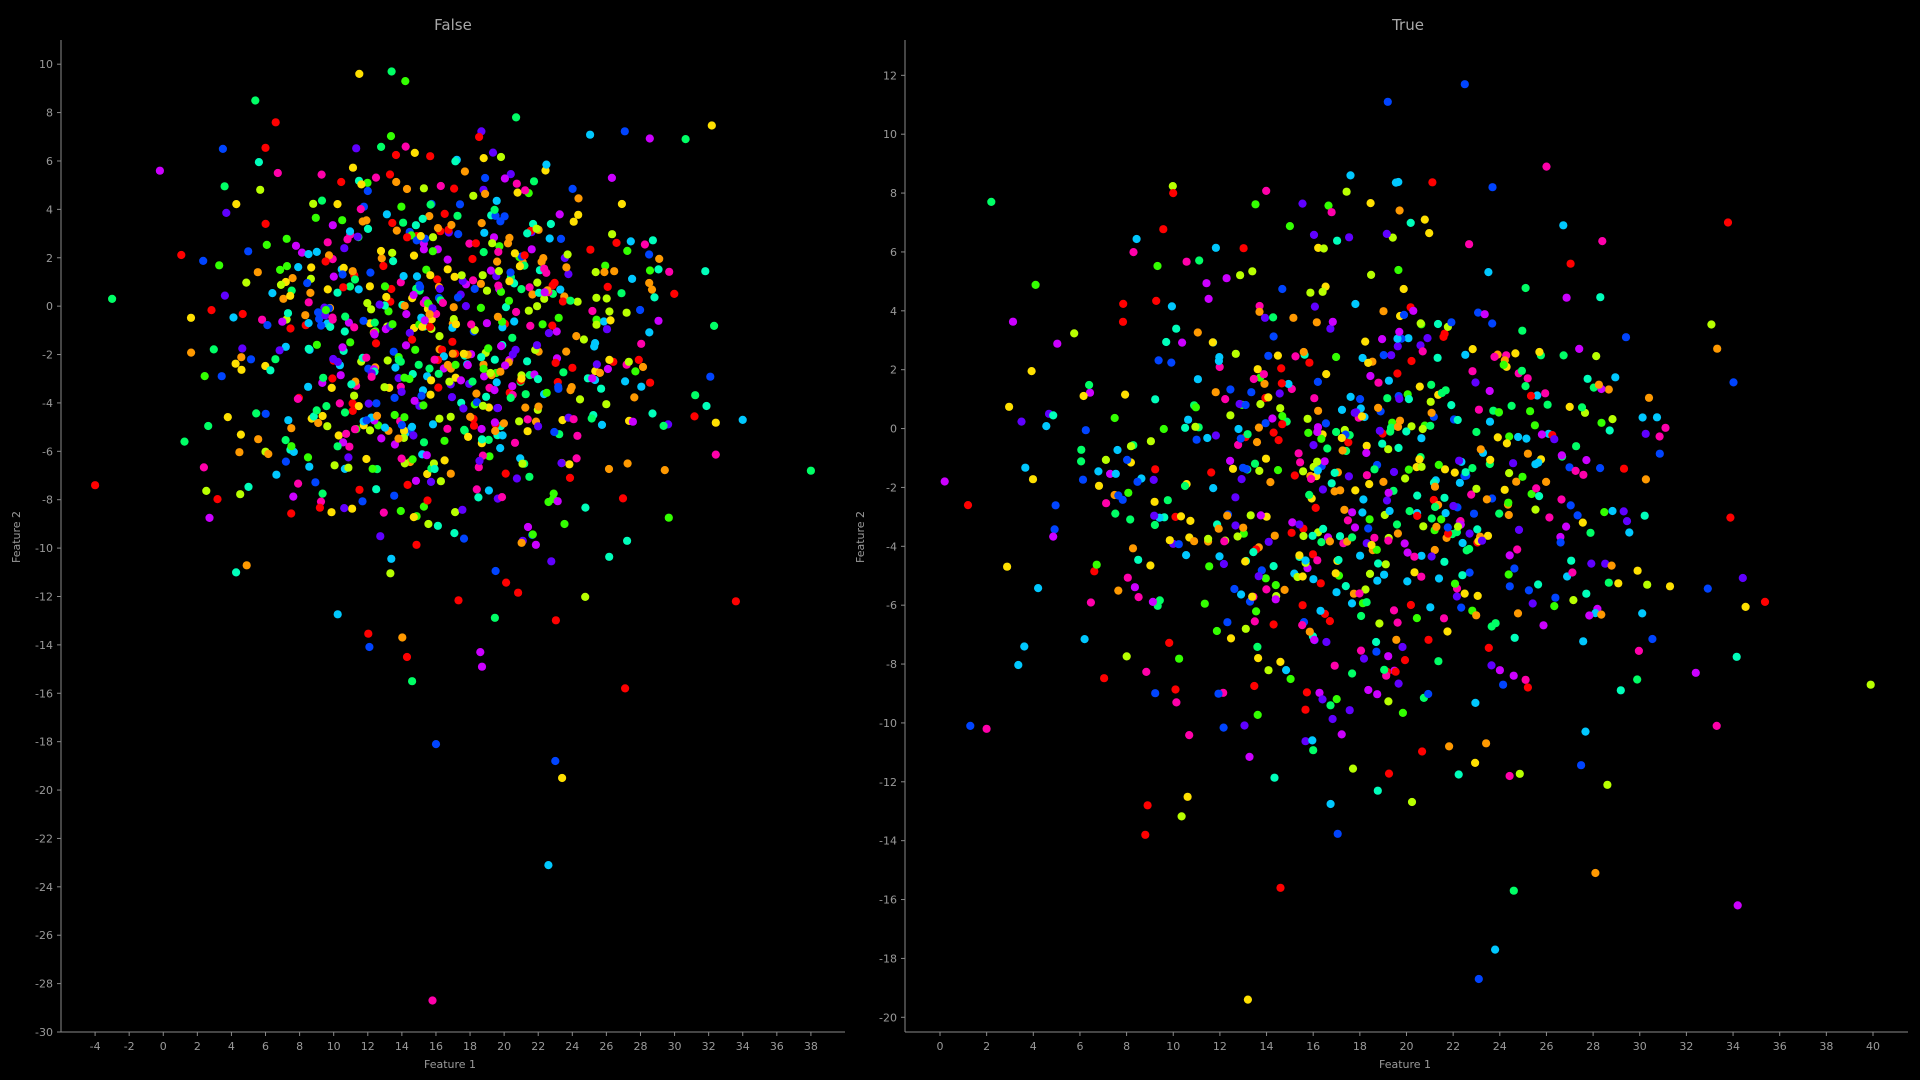 The image size is (1920, 1080). What do you see at coordinates (893, 429) in the screenshot?
I see `y-tick-label: 0` at bounding box center [893, 429].